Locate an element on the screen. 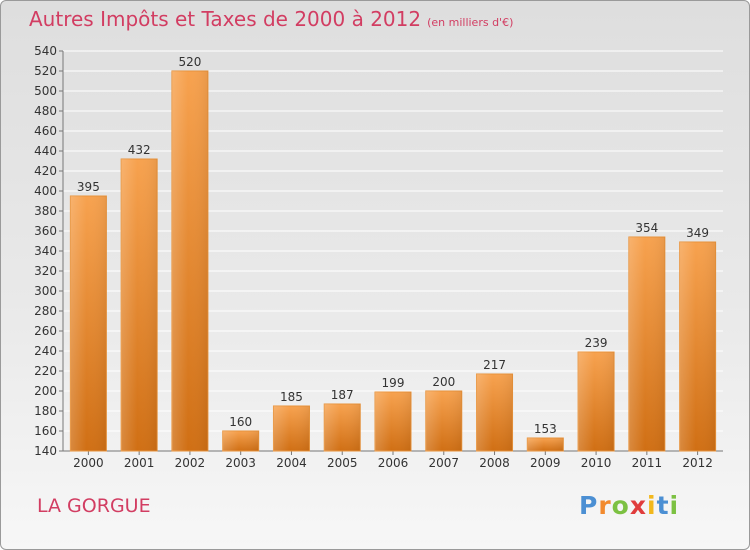  bar-2003 is located at coordinates (241, 441).